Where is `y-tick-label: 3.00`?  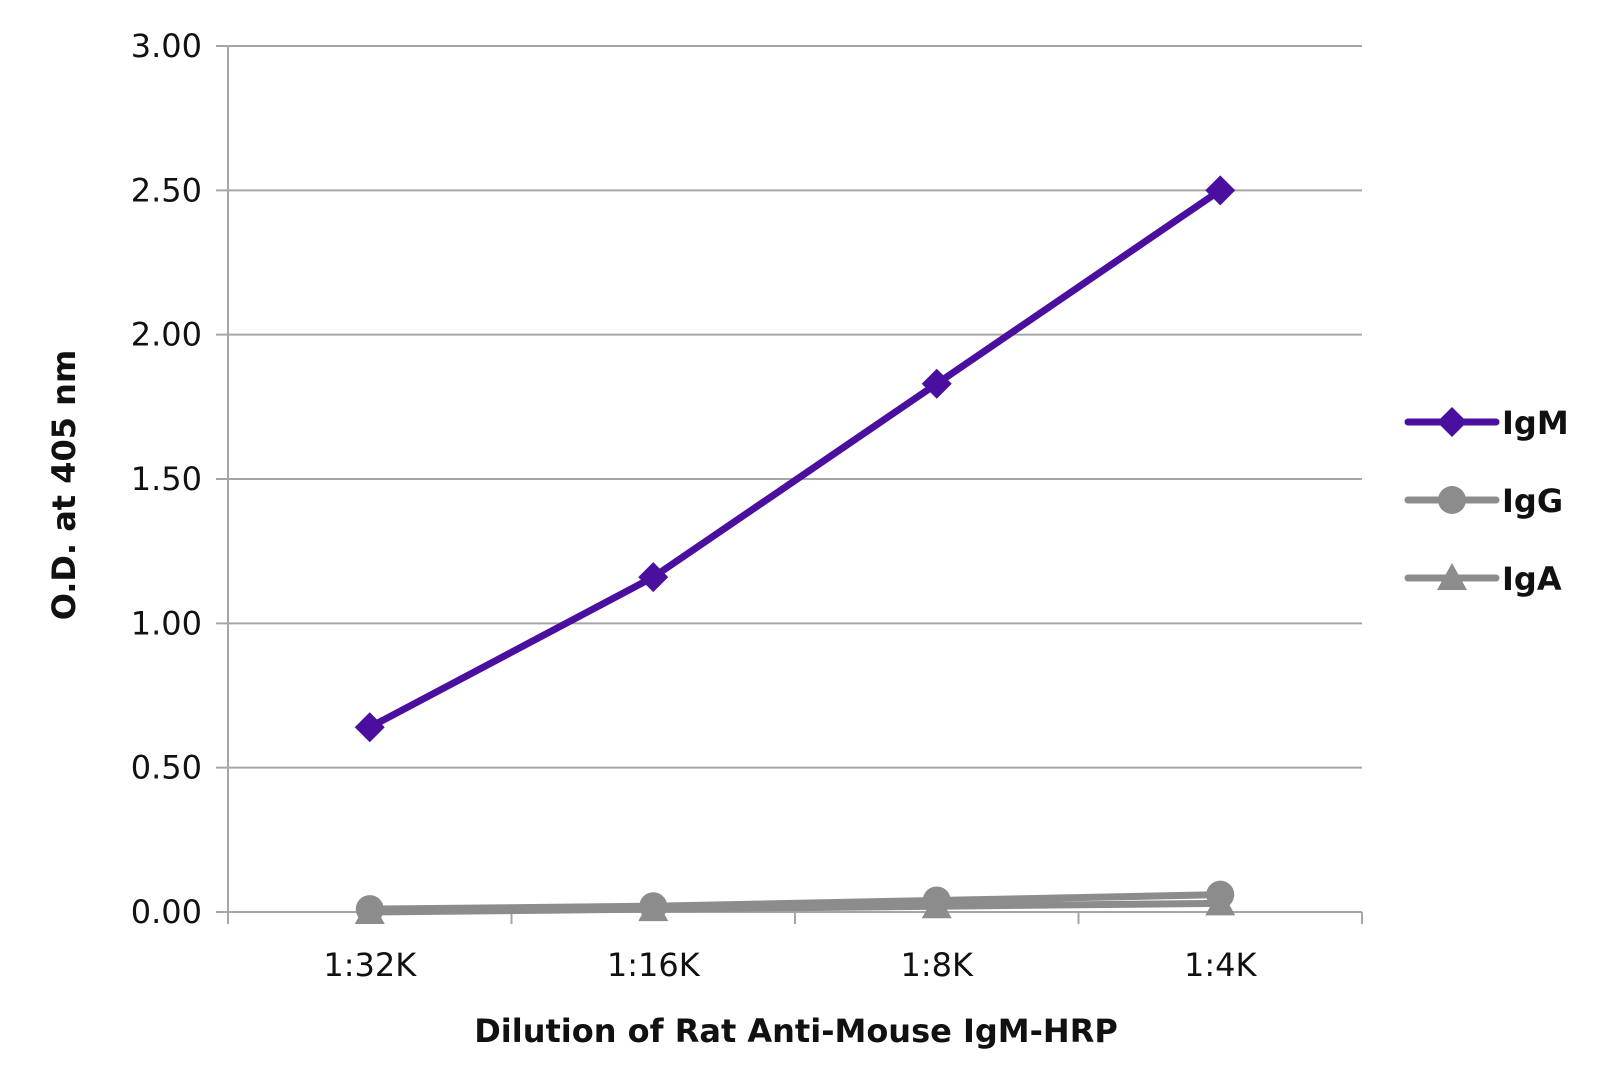 y-tick-label: 3.00 is located at coordinates (166, 46).